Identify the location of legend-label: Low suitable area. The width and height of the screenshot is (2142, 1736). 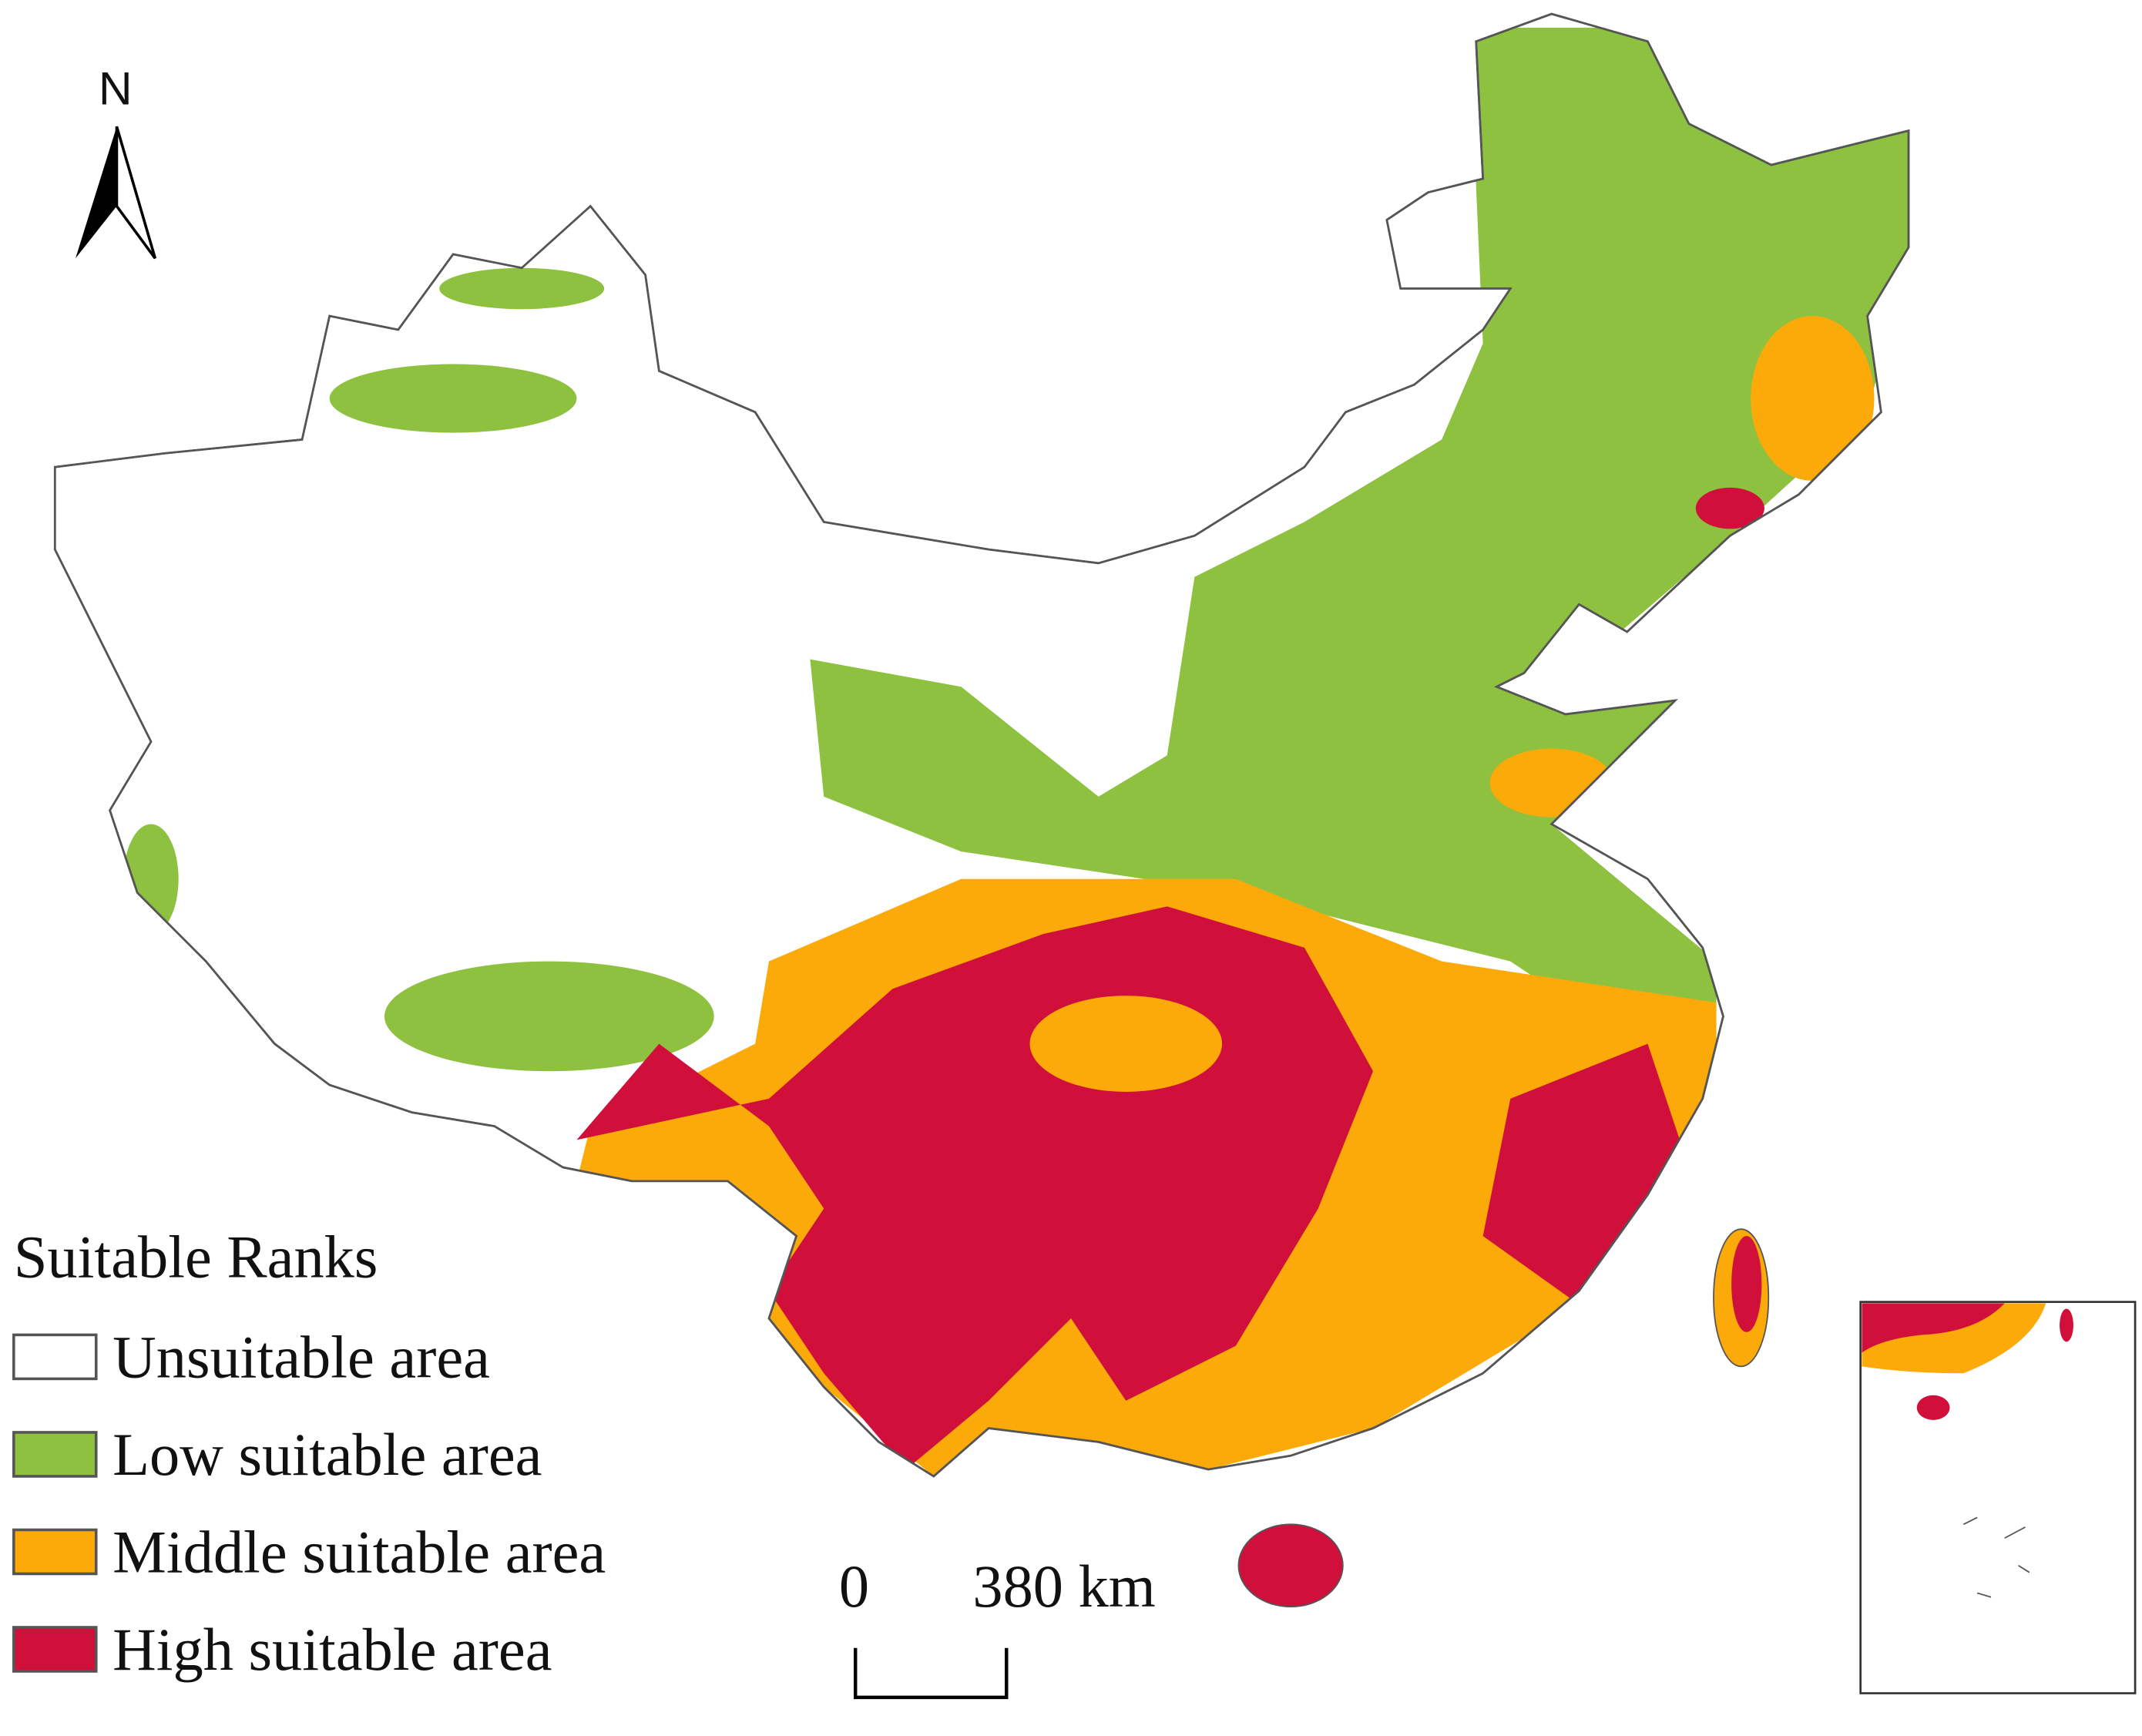
(327, 1455).